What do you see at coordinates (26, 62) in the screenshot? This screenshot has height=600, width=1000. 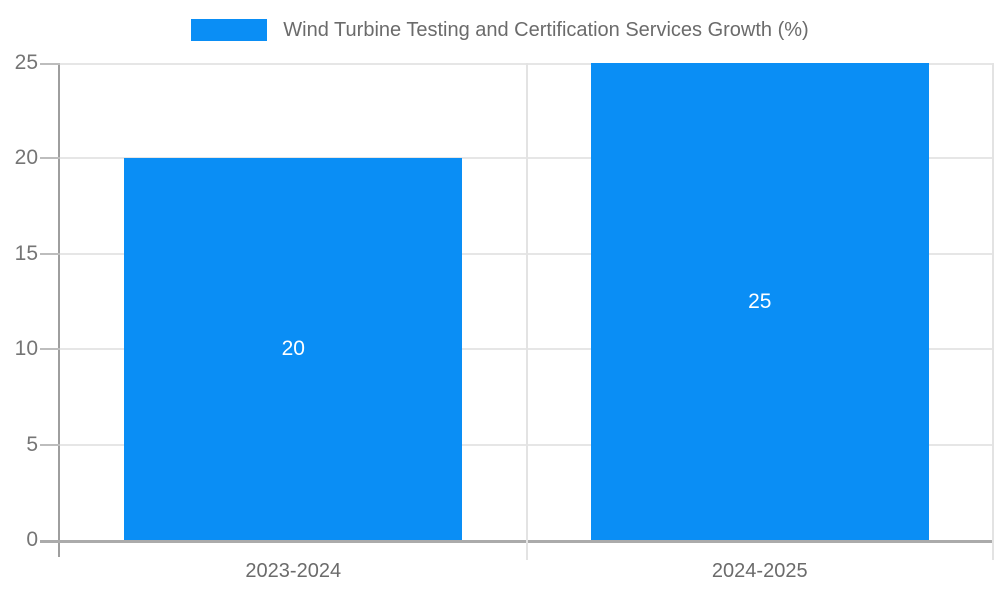 I see `y-tick-label: 25` at bounding box center [26, 62].